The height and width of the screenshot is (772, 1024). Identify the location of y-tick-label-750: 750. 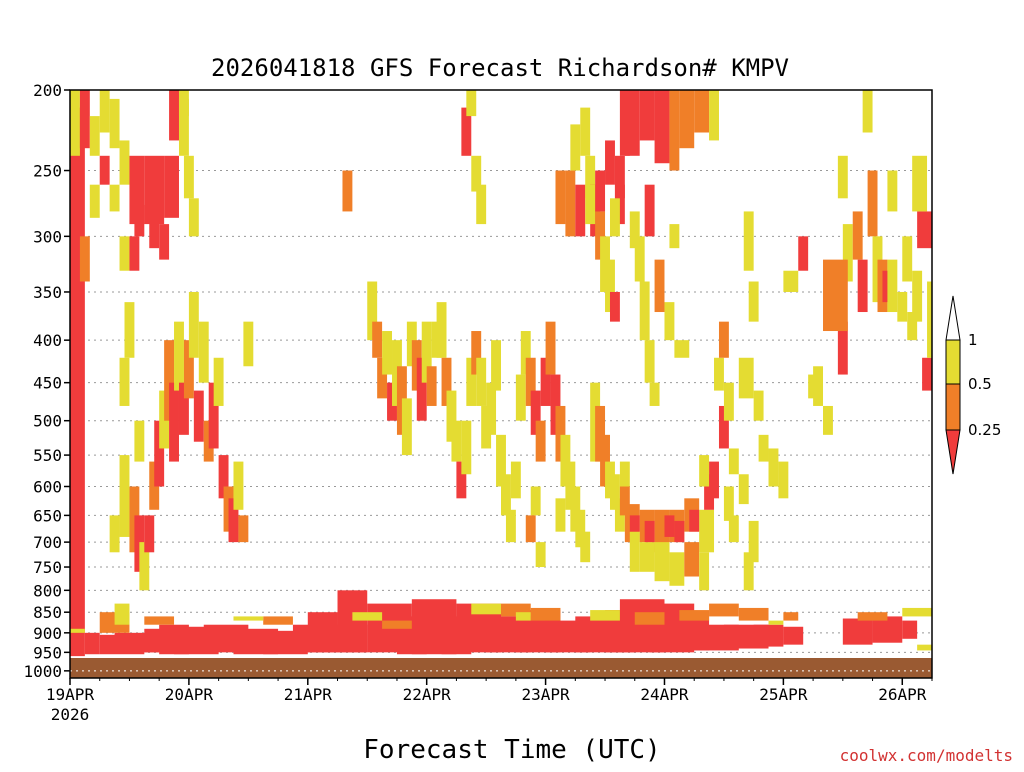
(47, 567).